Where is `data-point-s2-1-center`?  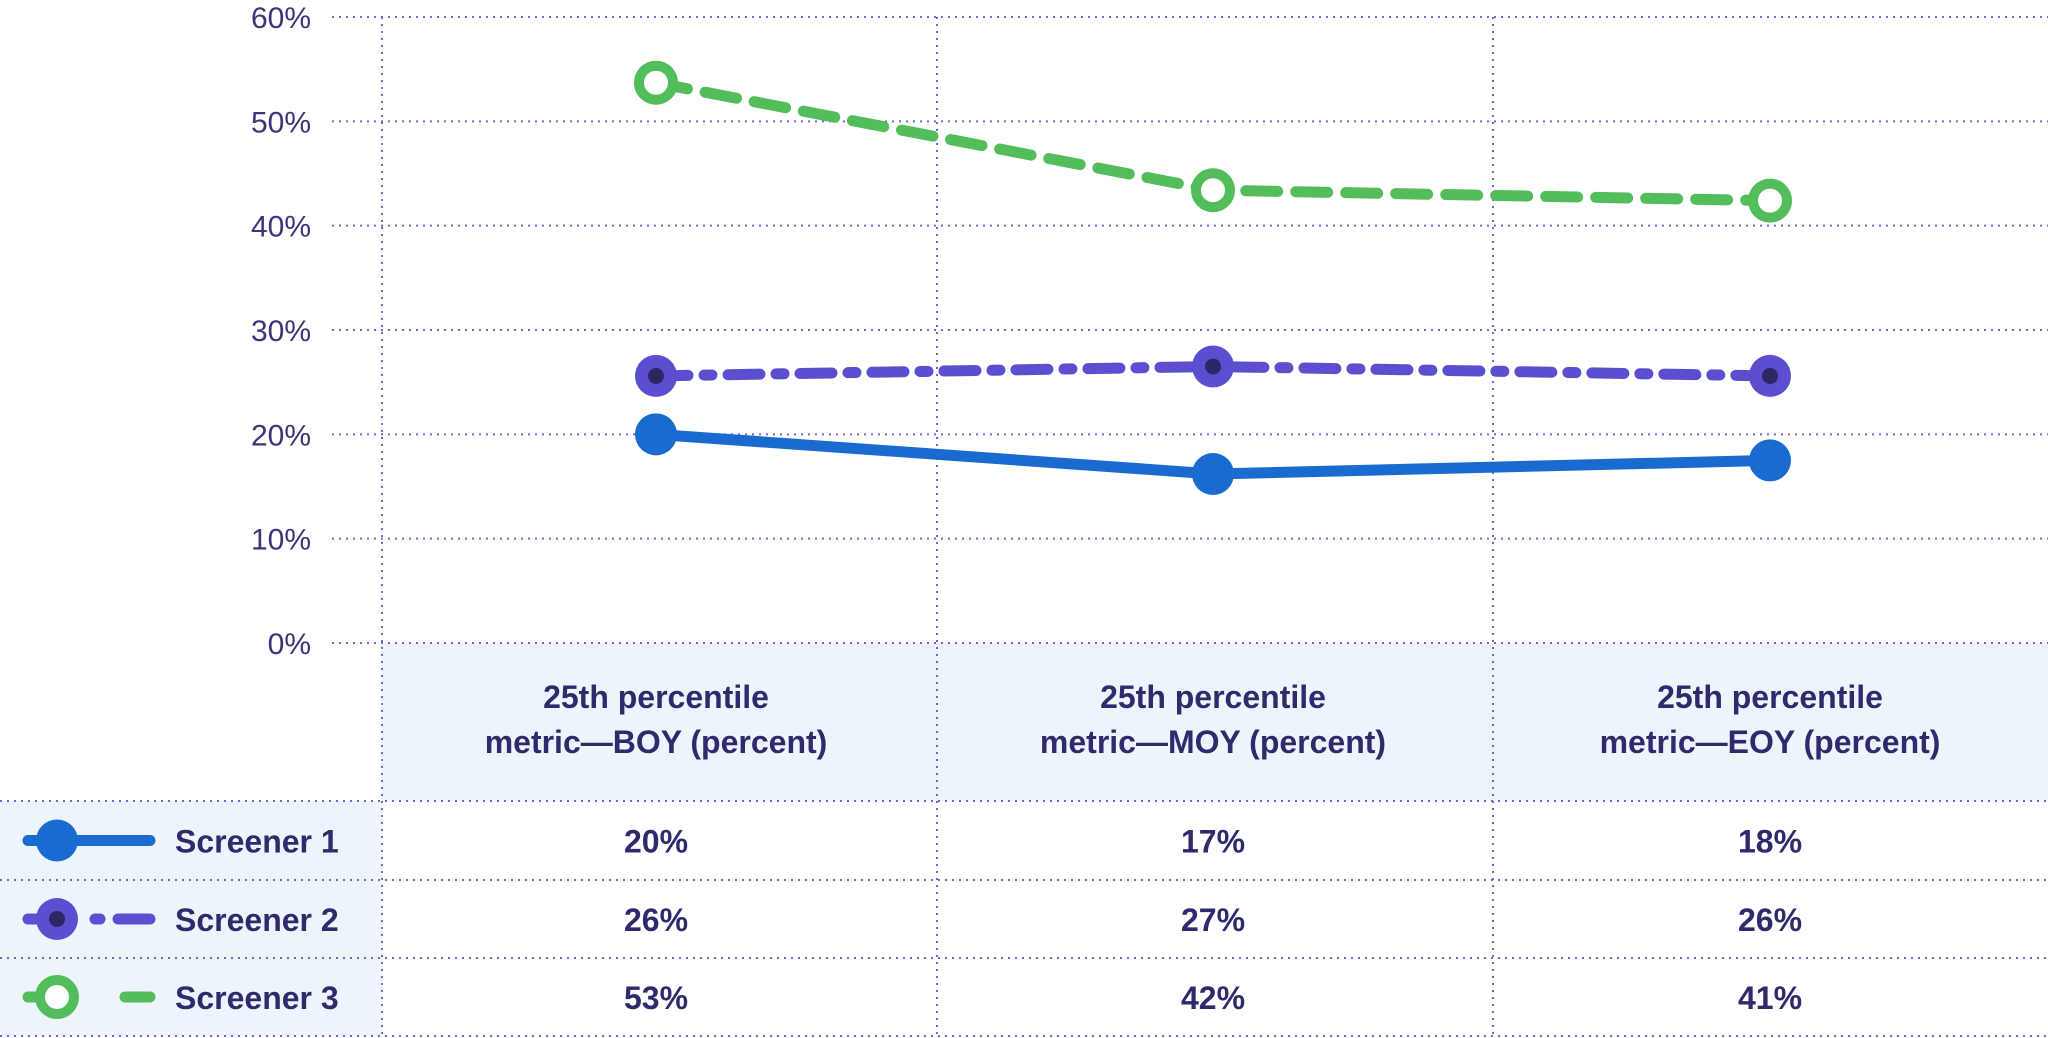
data-point-s2-1-center is located at coordinates (656, 375).